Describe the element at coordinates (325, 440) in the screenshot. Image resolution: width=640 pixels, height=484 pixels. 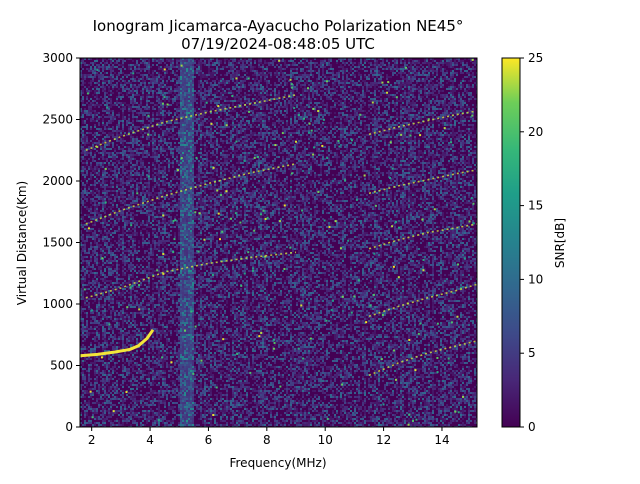
I see `x-tick-label: 10` at that location.